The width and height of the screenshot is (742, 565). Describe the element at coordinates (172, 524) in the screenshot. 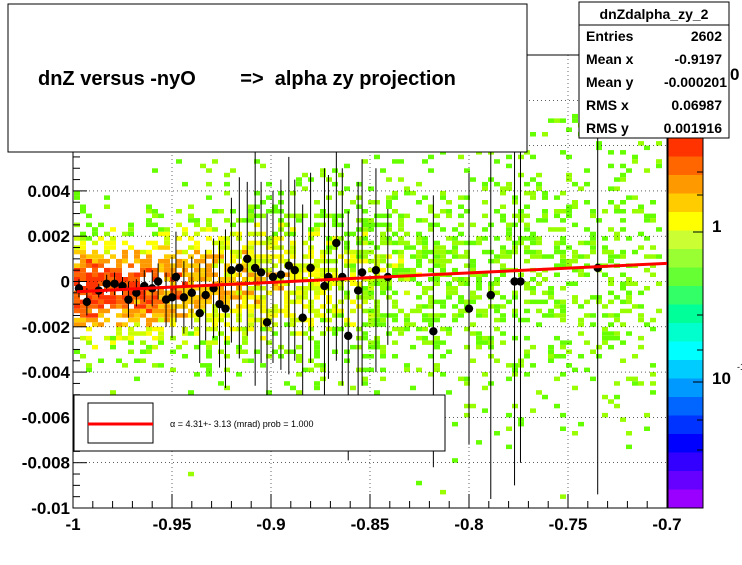

I see `x-tick-label: -0.95` at that location.